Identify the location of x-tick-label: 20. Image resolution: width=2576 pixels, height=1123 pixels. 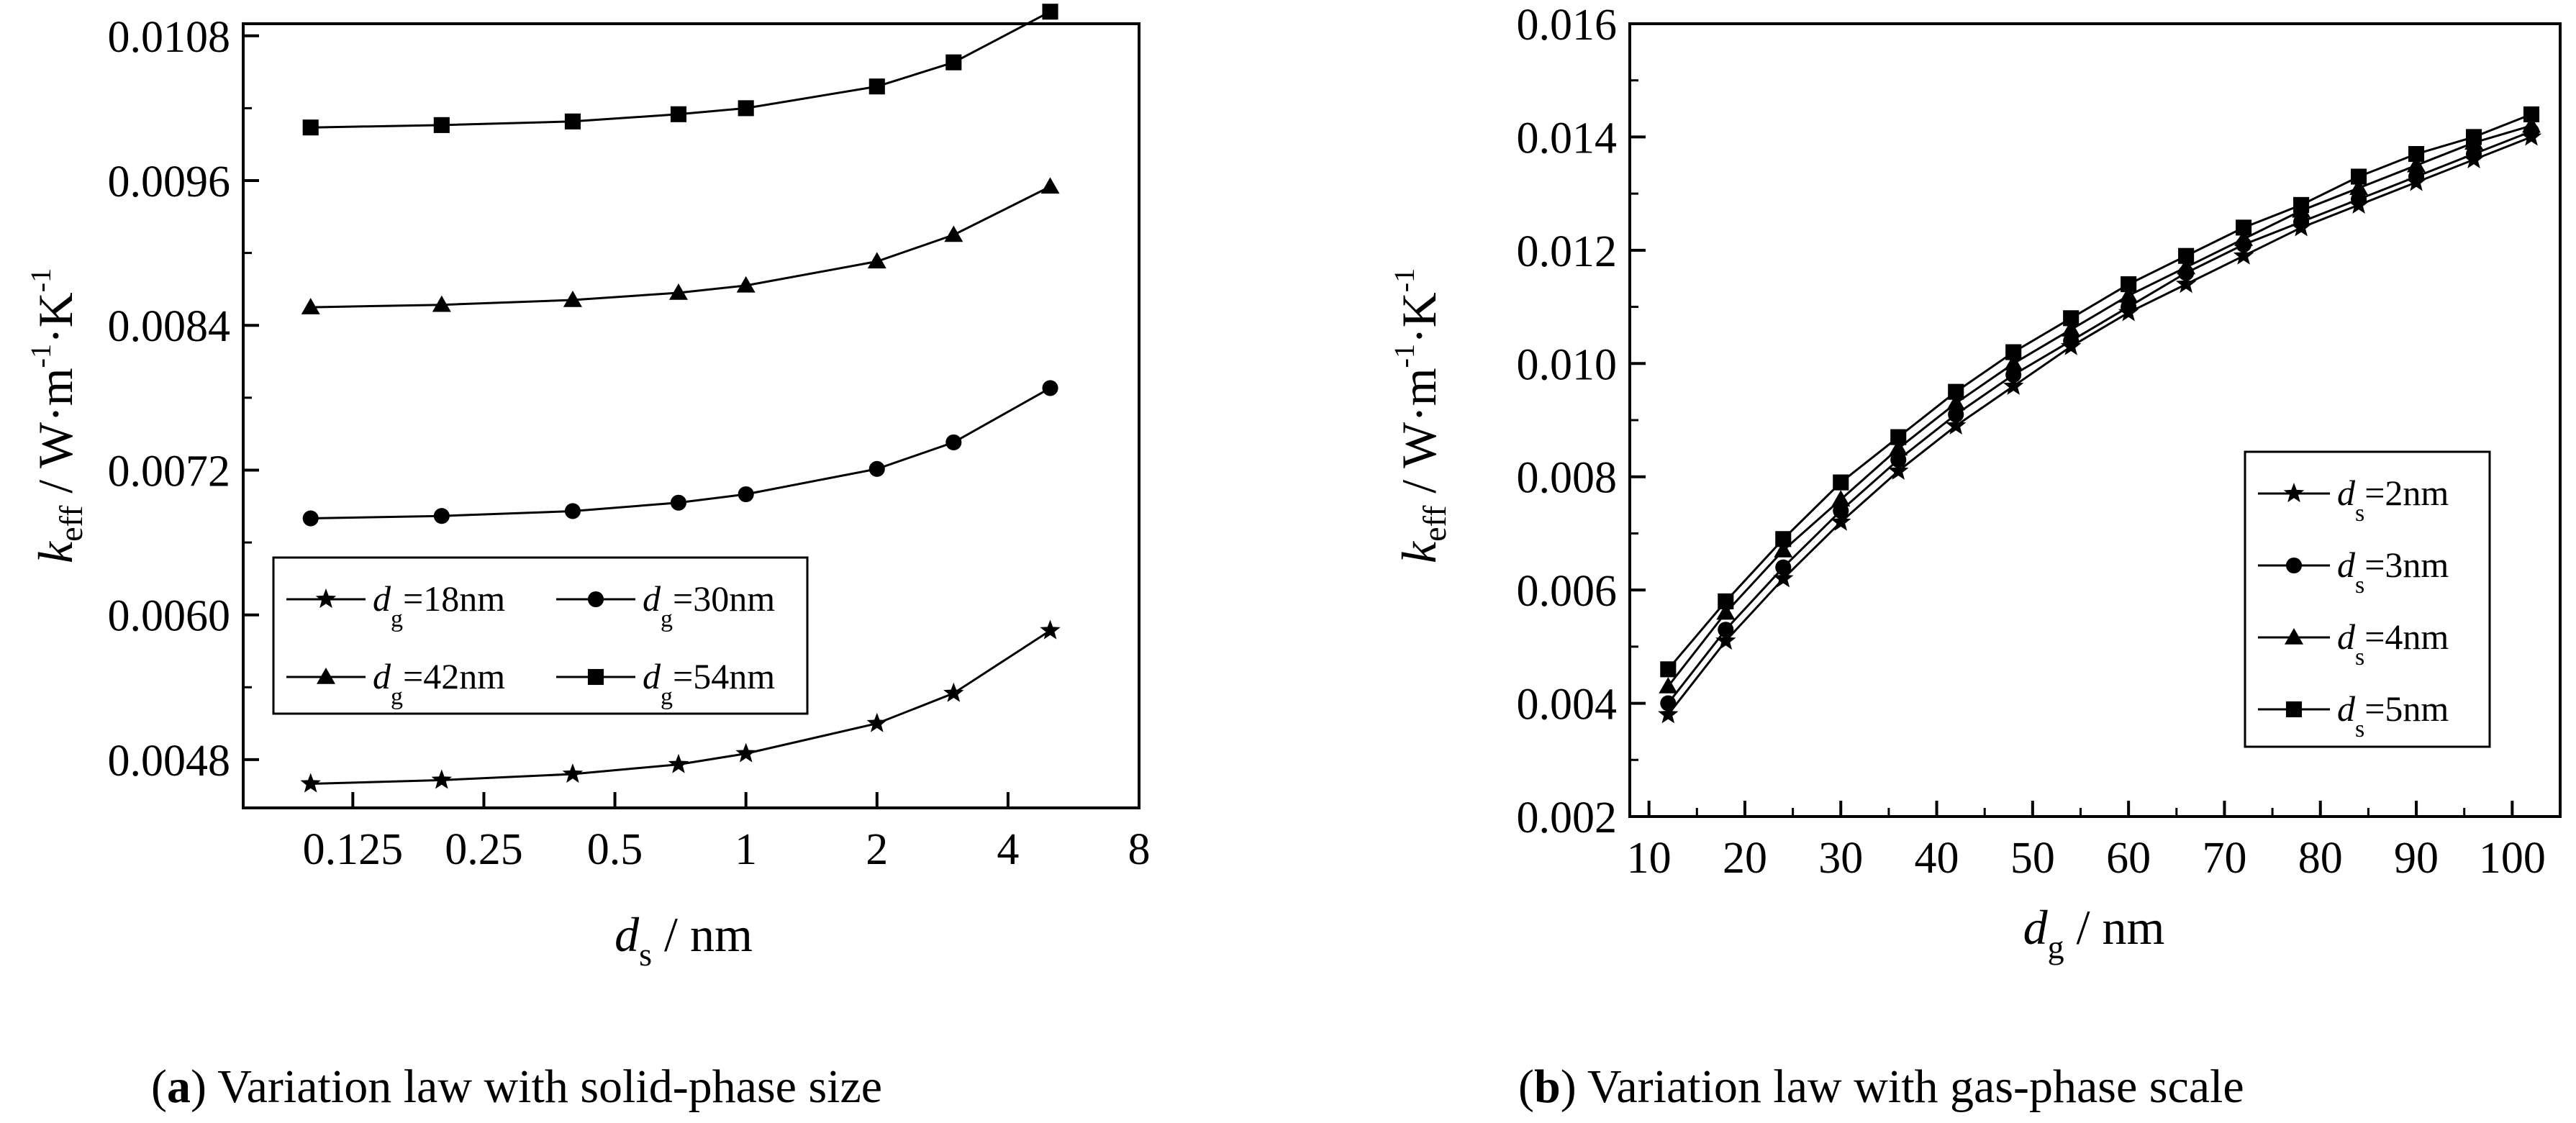
(1745, 859).